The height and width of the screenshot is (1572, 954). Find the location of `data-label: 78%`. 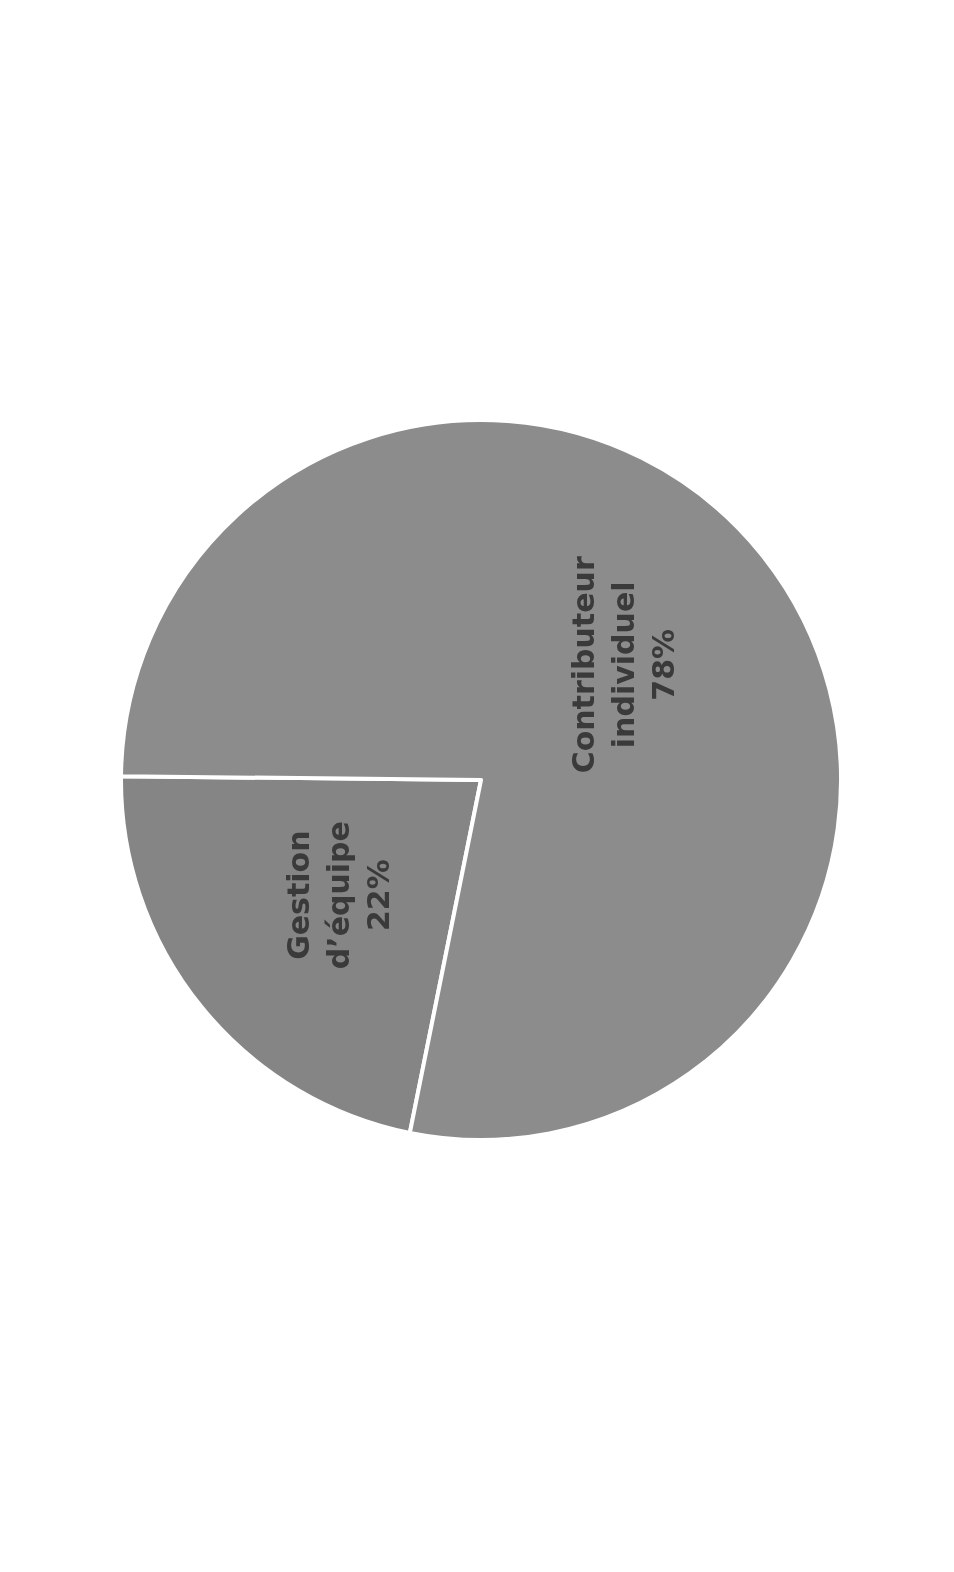

data-label: 78% is located at coordinates (663, 664).